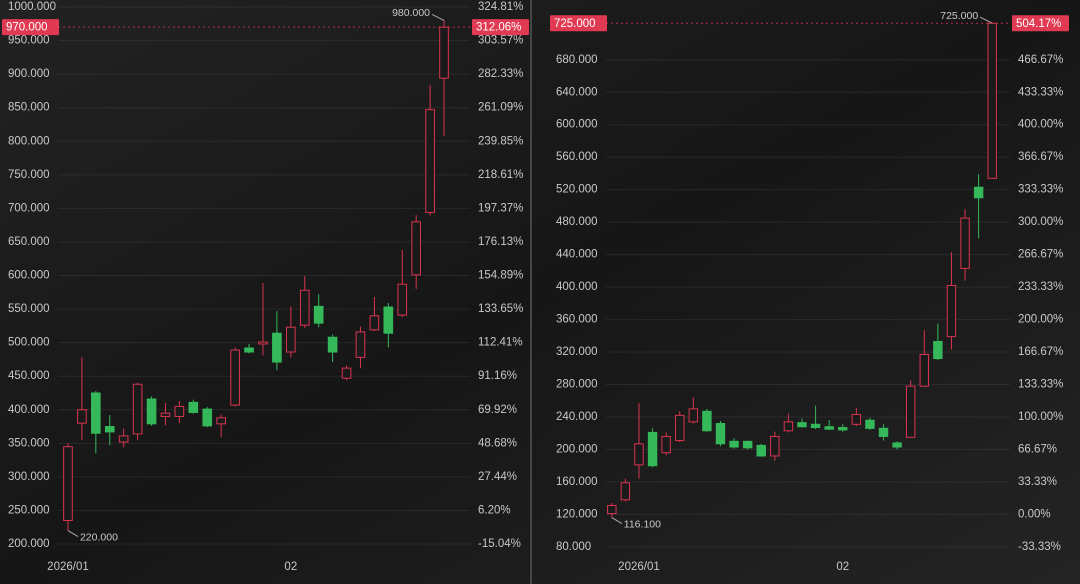  I want to click on y-tick-label: 280.000, so click(577, 385).